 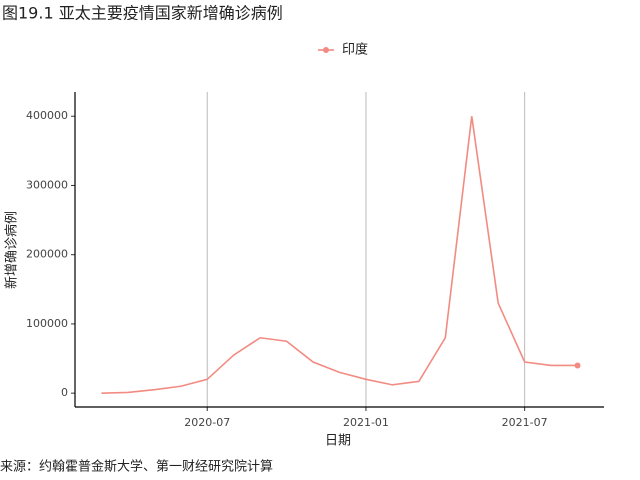 I want to click on source-note: 来源：约翰霍普金斯大学、第一财经研究院计算, so click(x=136, y=467).